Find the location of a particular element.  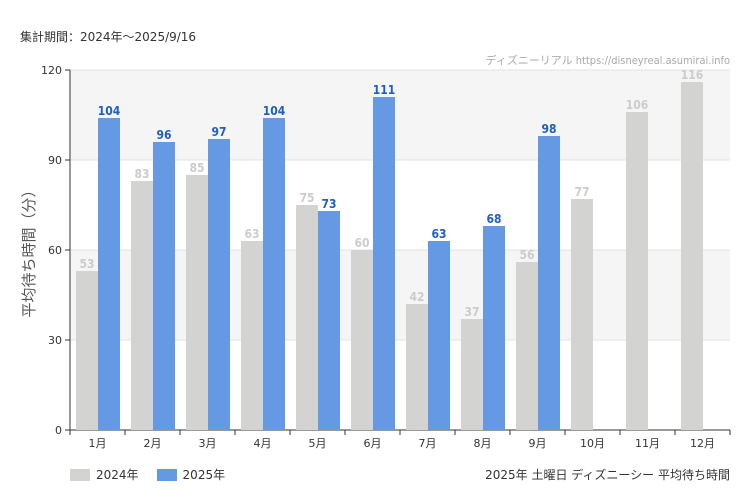

x-tick-label: 8月 is located at coordinates (483, 443).